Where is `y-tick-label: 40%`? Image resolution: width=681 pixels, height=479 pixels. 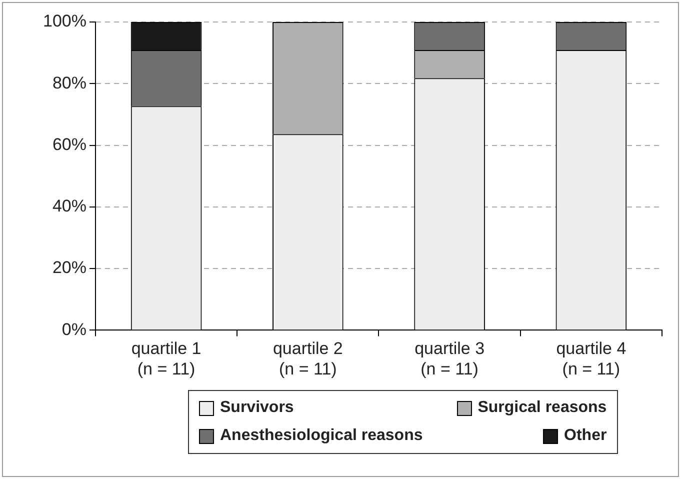 y-tick-label: 40% is located at coordinates (69, 206).